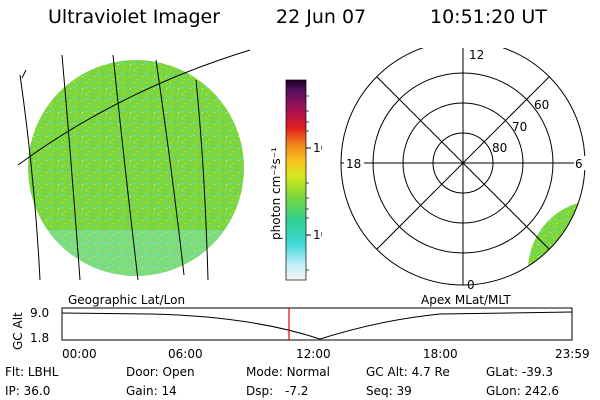 Image resolution: width=600 pixels, height=400 pixels. Describe the element at coordinates (522, 391) in the screenshot. I see `info-glon: GLon: 242.6` at that location.